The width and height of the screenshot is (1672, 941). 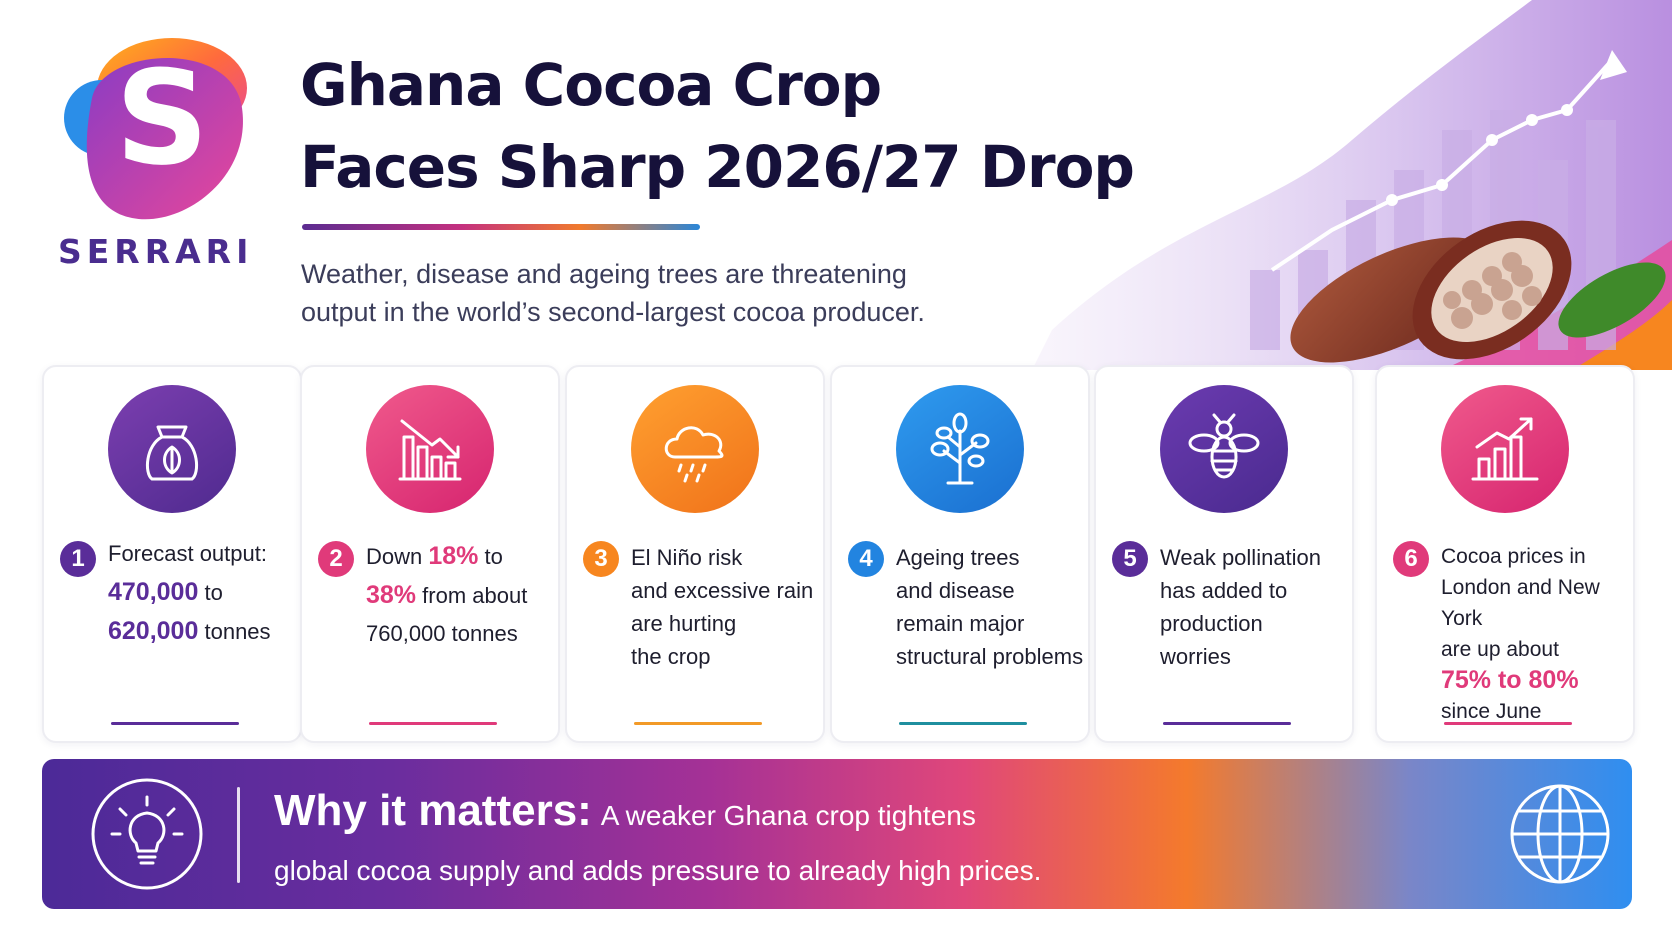 What do you see at coordinates (1195, 656) in the screenshot?
I see `card-text-line: worries` at bounding box center [1195, 656].